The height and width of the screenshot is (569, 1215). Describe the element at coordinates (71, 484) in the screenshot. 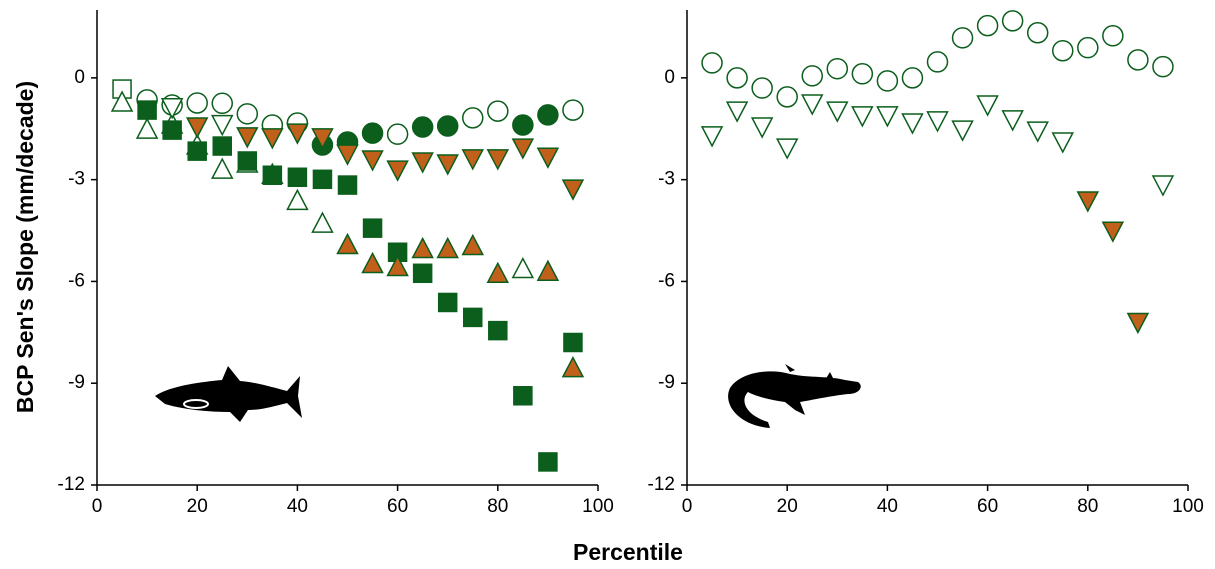

I see `y-tick-label: -12` at that location.